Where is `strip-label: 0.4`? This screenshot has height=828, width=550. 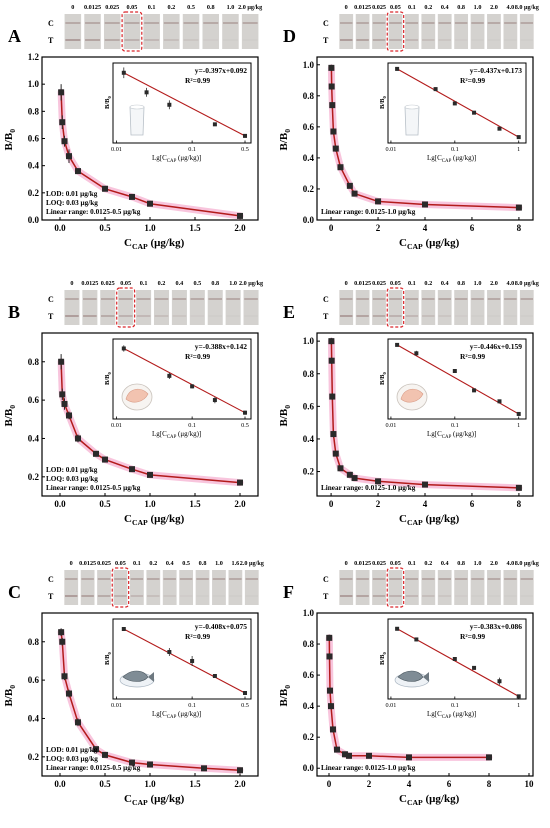
strip-label: 0.4 is located at coordinates (445, 7).